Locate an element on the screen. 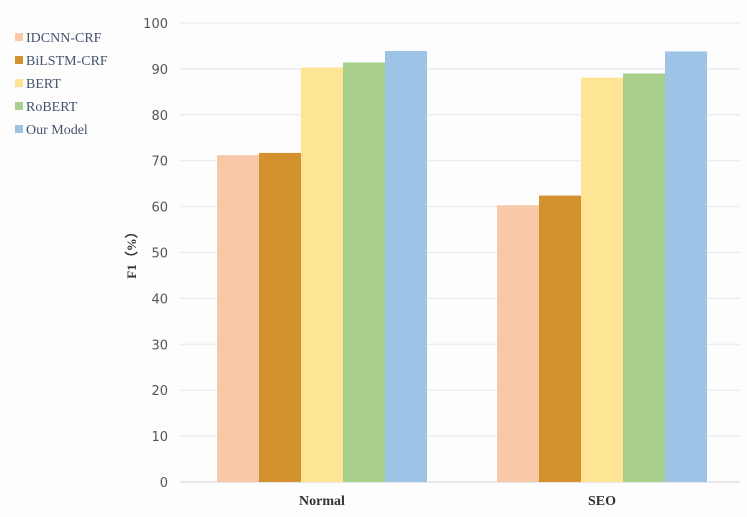  bar-our-model-normal is located at coordinates (406, 266).